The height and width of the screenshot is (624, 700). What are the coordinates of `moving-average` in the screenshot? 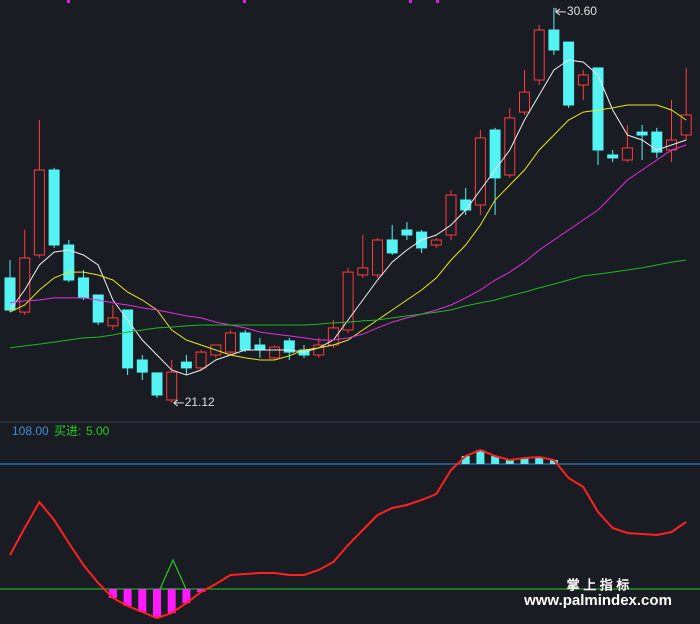 It's located at (348, 304).